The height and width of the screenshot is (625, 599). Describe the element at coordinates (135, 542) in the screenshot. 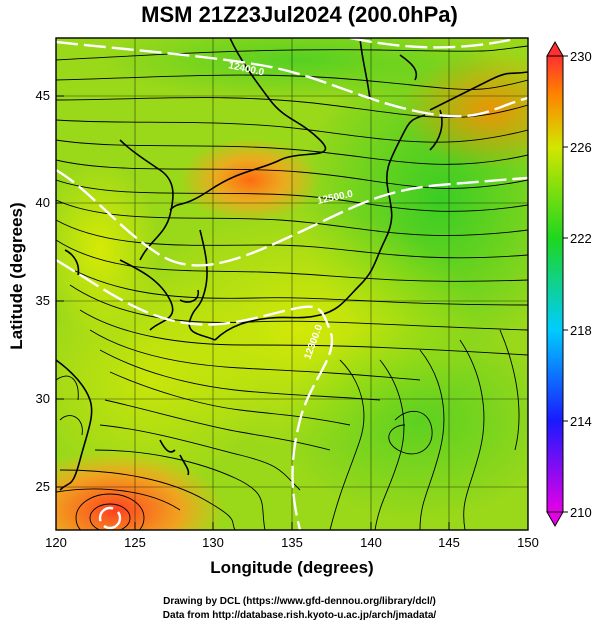

I see `lon-tick-label: 125` at that location.